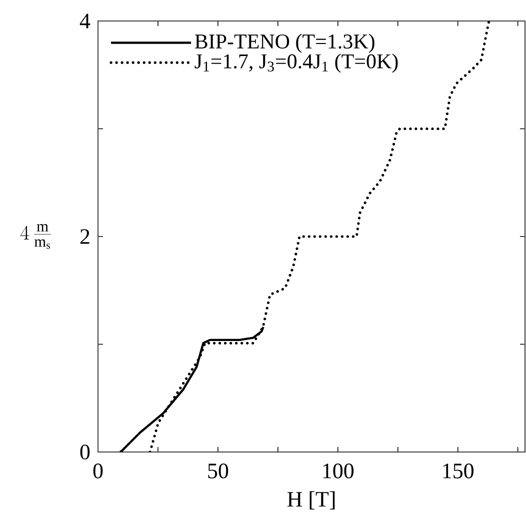  Describe the element at coordinates (284, 43) in the screenshot. I see `legend-label: BIP-TENO (T=1.3K)` at that location.